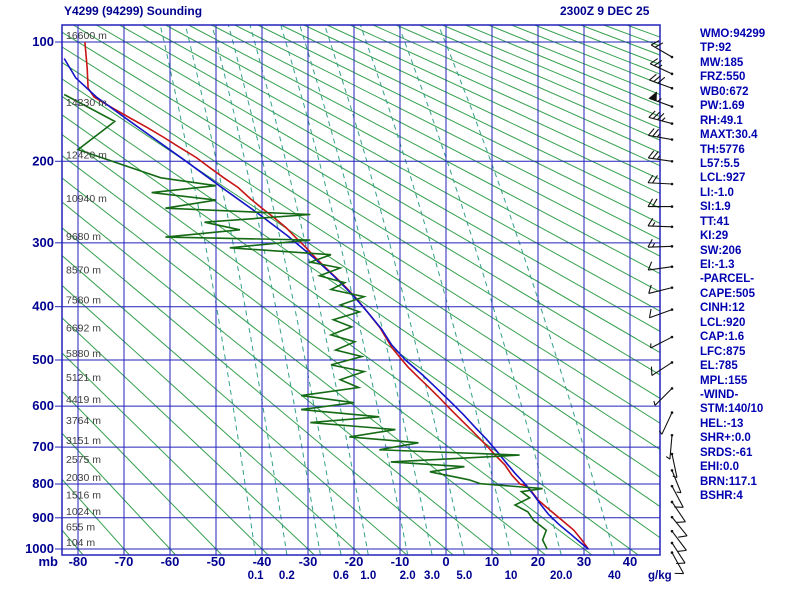 Image resolution: width=800 pixels, height=600 pixels. What do you see at coordinates (256, 576) in the screenshot?
I see `mixing-ratio-label: 0.1` at bounding box center [256, 576].